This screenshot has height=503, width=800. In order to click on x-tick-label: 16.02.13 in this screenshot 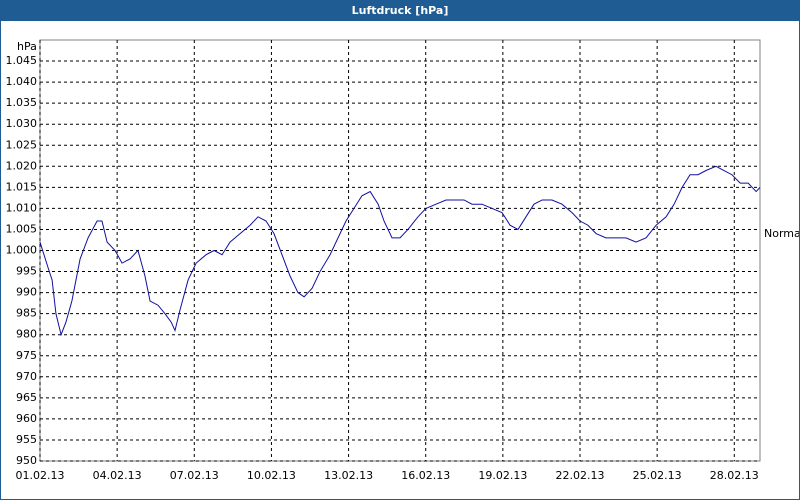, I will do `click(425, 475)`.